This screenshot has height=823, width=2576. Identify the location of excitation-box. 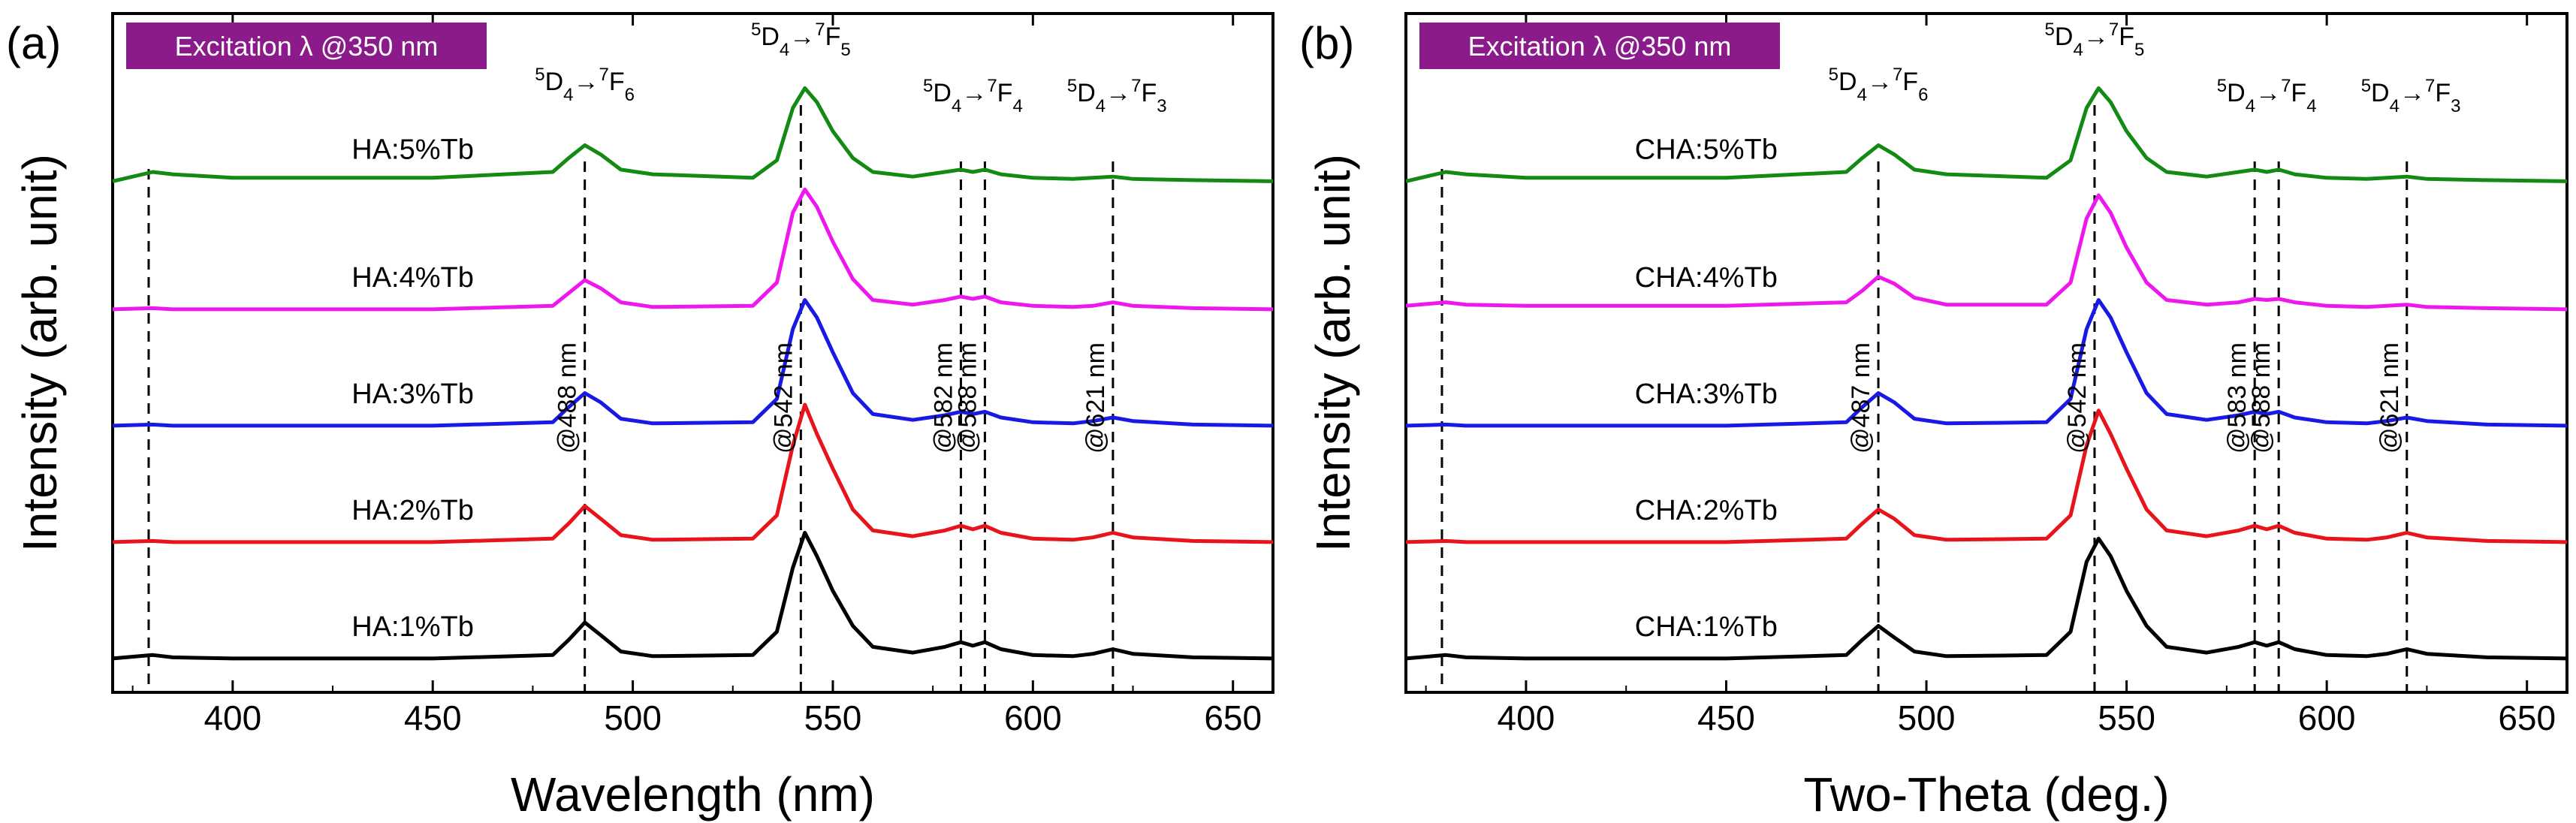
(1599, 46).